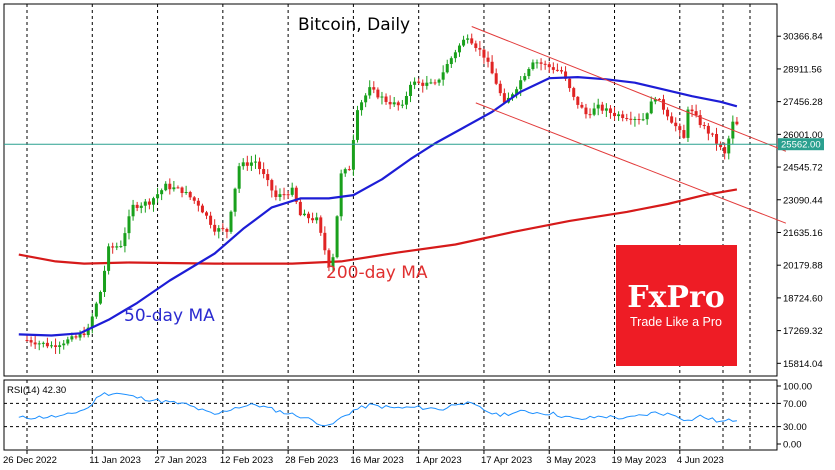  I want to click on ma200-layer, so click(378, 226).